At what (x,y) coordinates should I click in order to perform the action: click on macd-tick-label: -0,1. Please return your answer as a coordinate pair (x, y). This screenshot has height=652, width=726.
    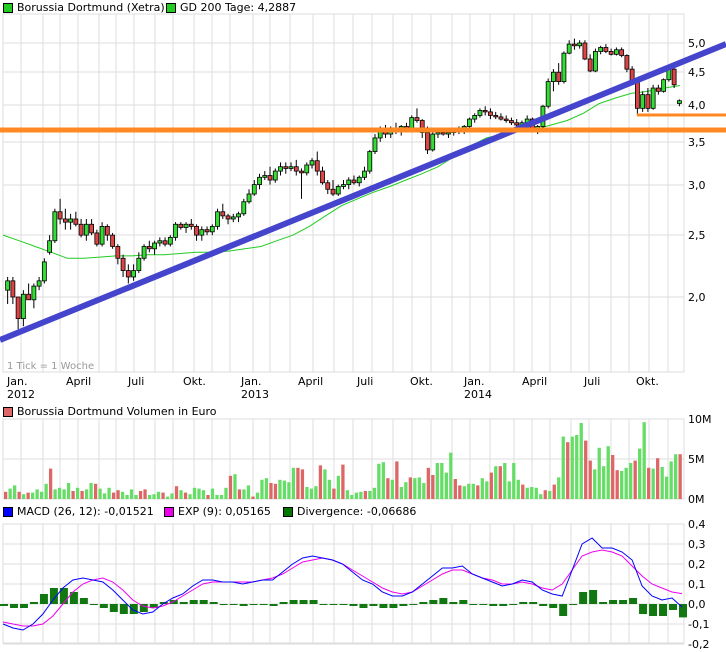
    Looking at the image, I should click on (698, 624).